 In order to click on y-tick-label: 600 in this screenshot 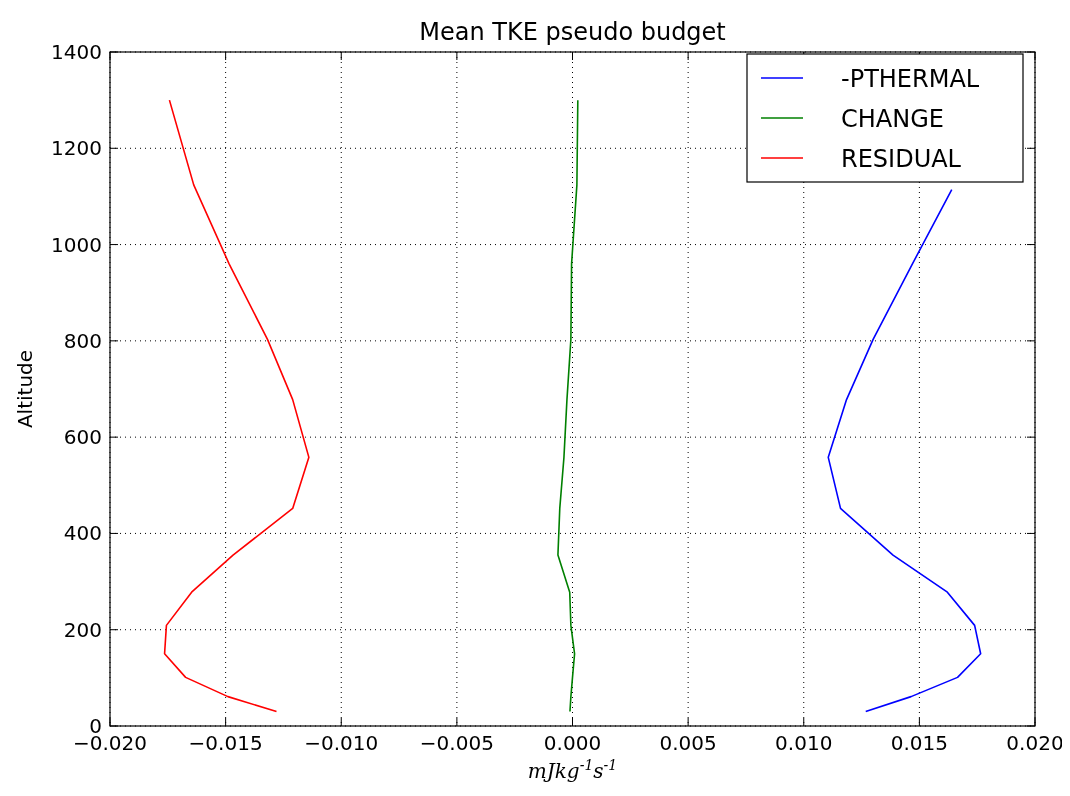, I will do `click(82, 437)`.